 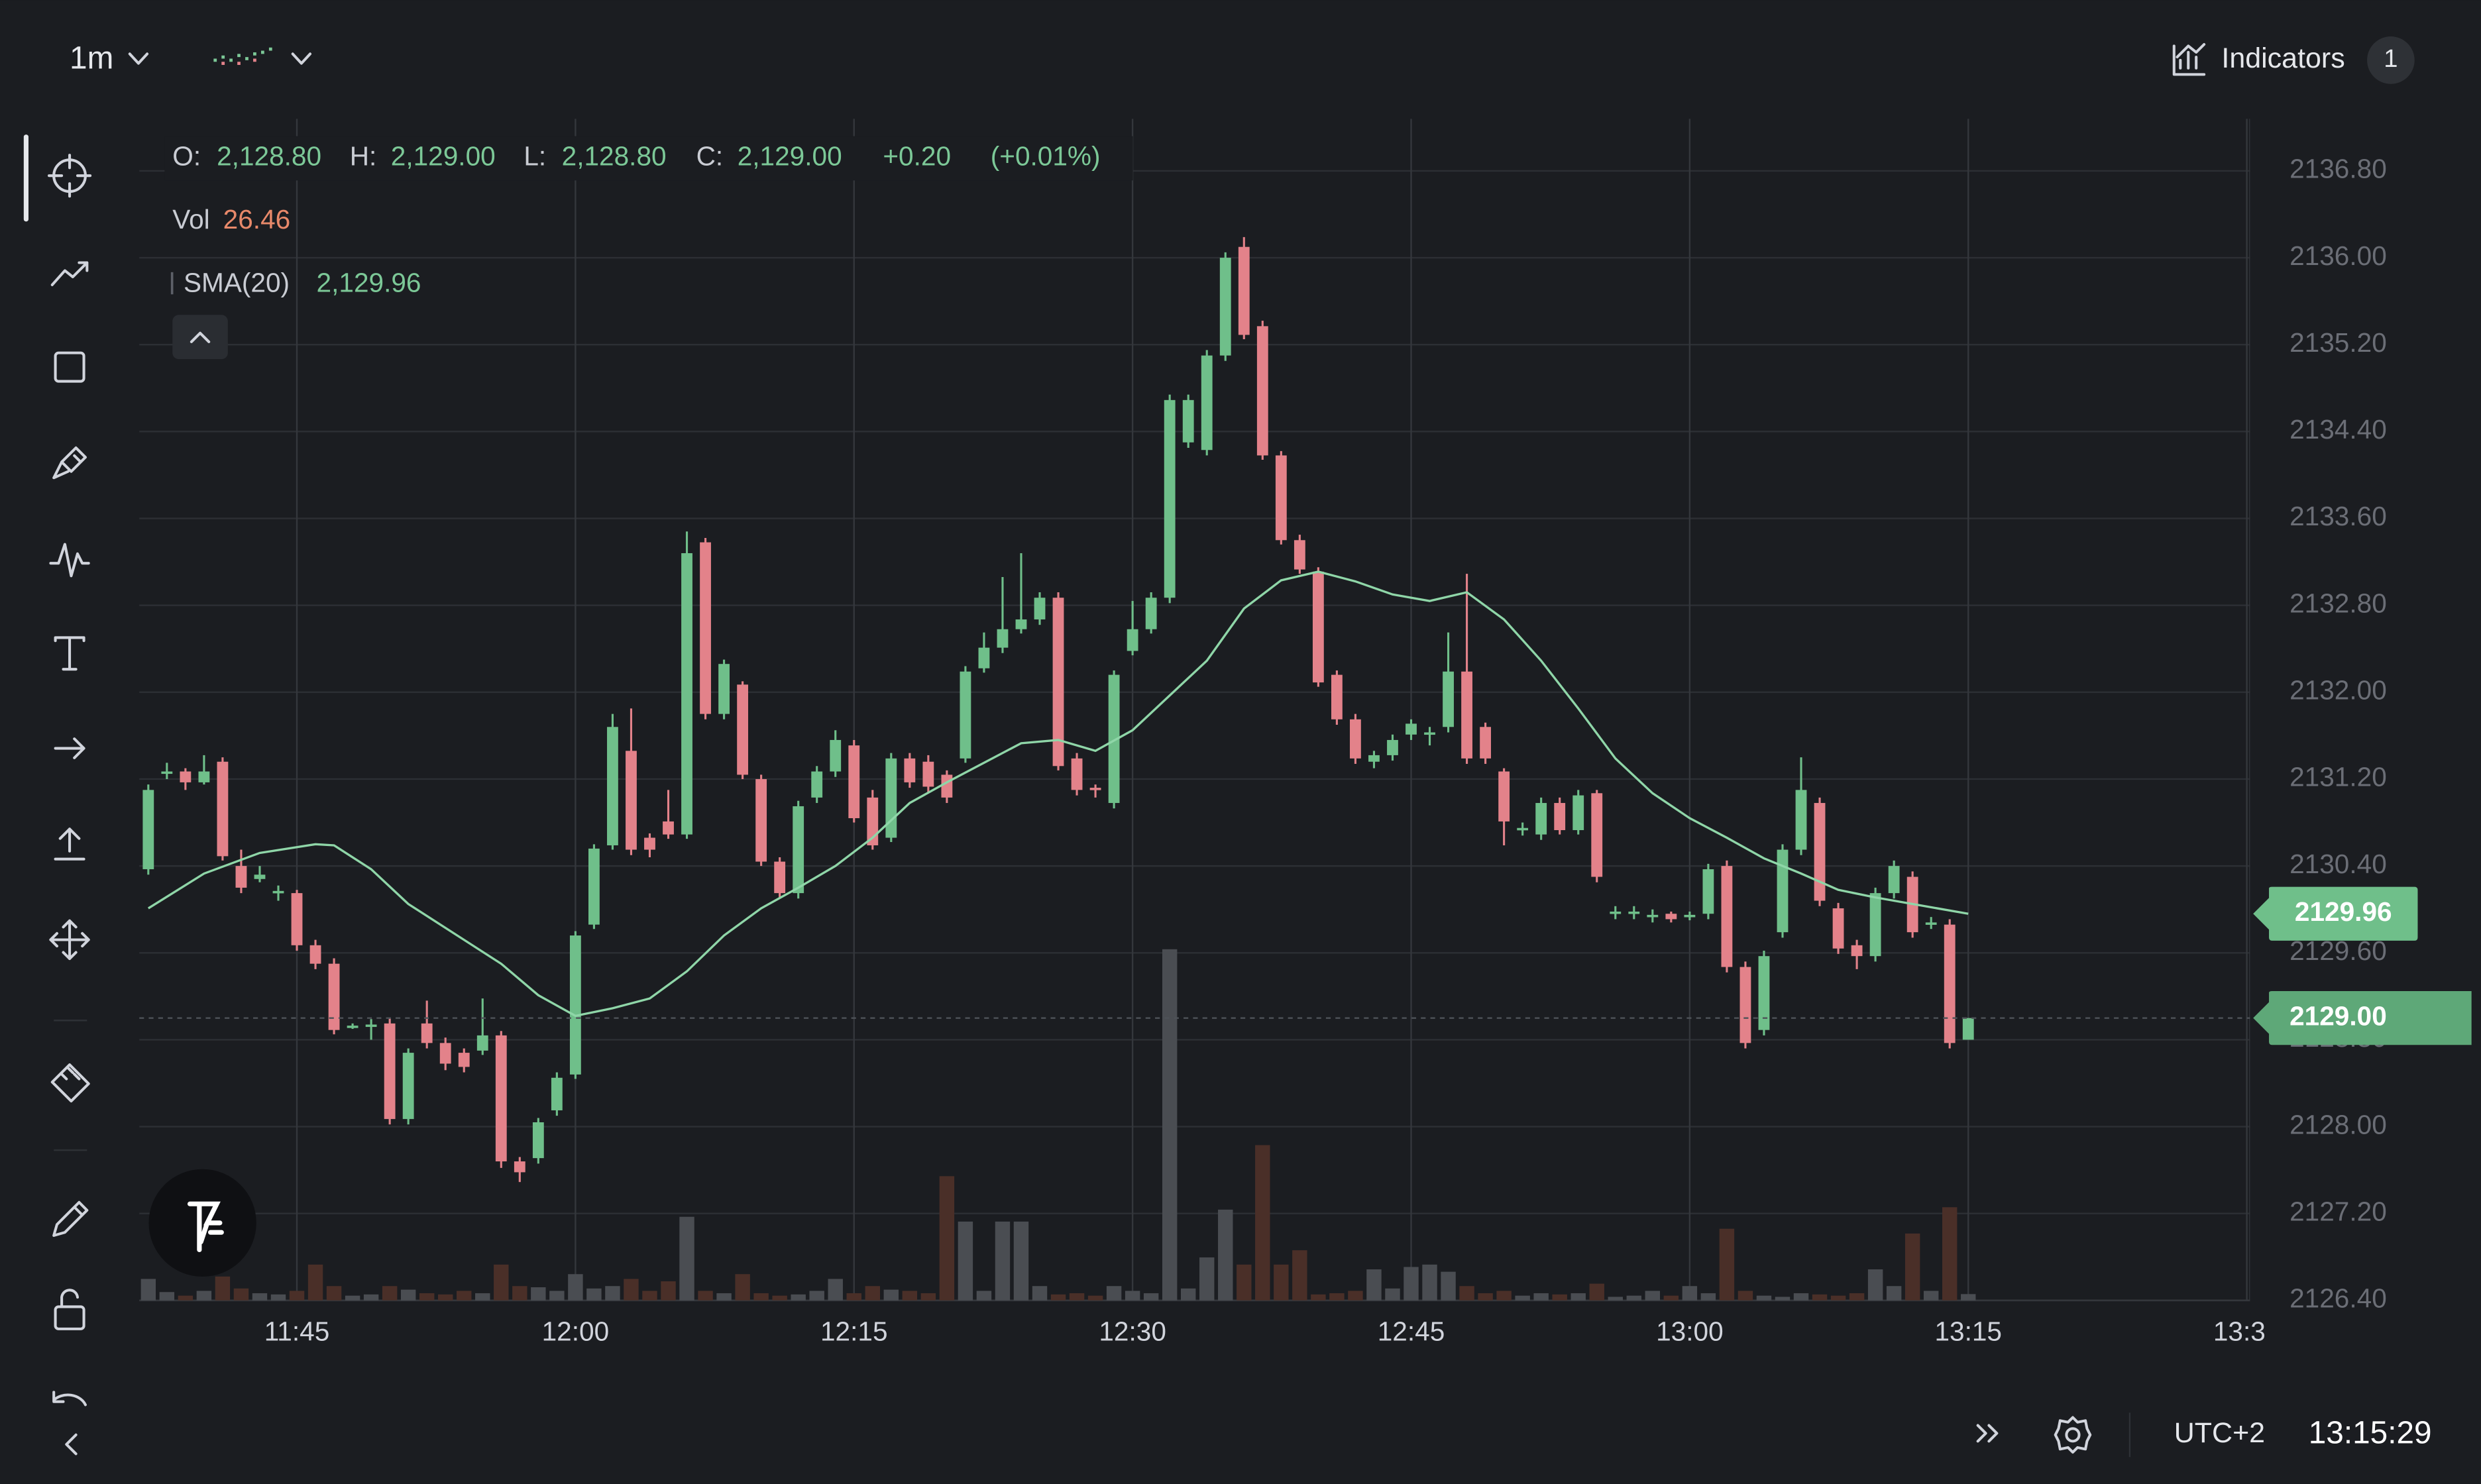 What do you see at coordinates (71, 1444) in the screenshot?
I see `collapse-toolbar` at bounding box center [71, 1444].